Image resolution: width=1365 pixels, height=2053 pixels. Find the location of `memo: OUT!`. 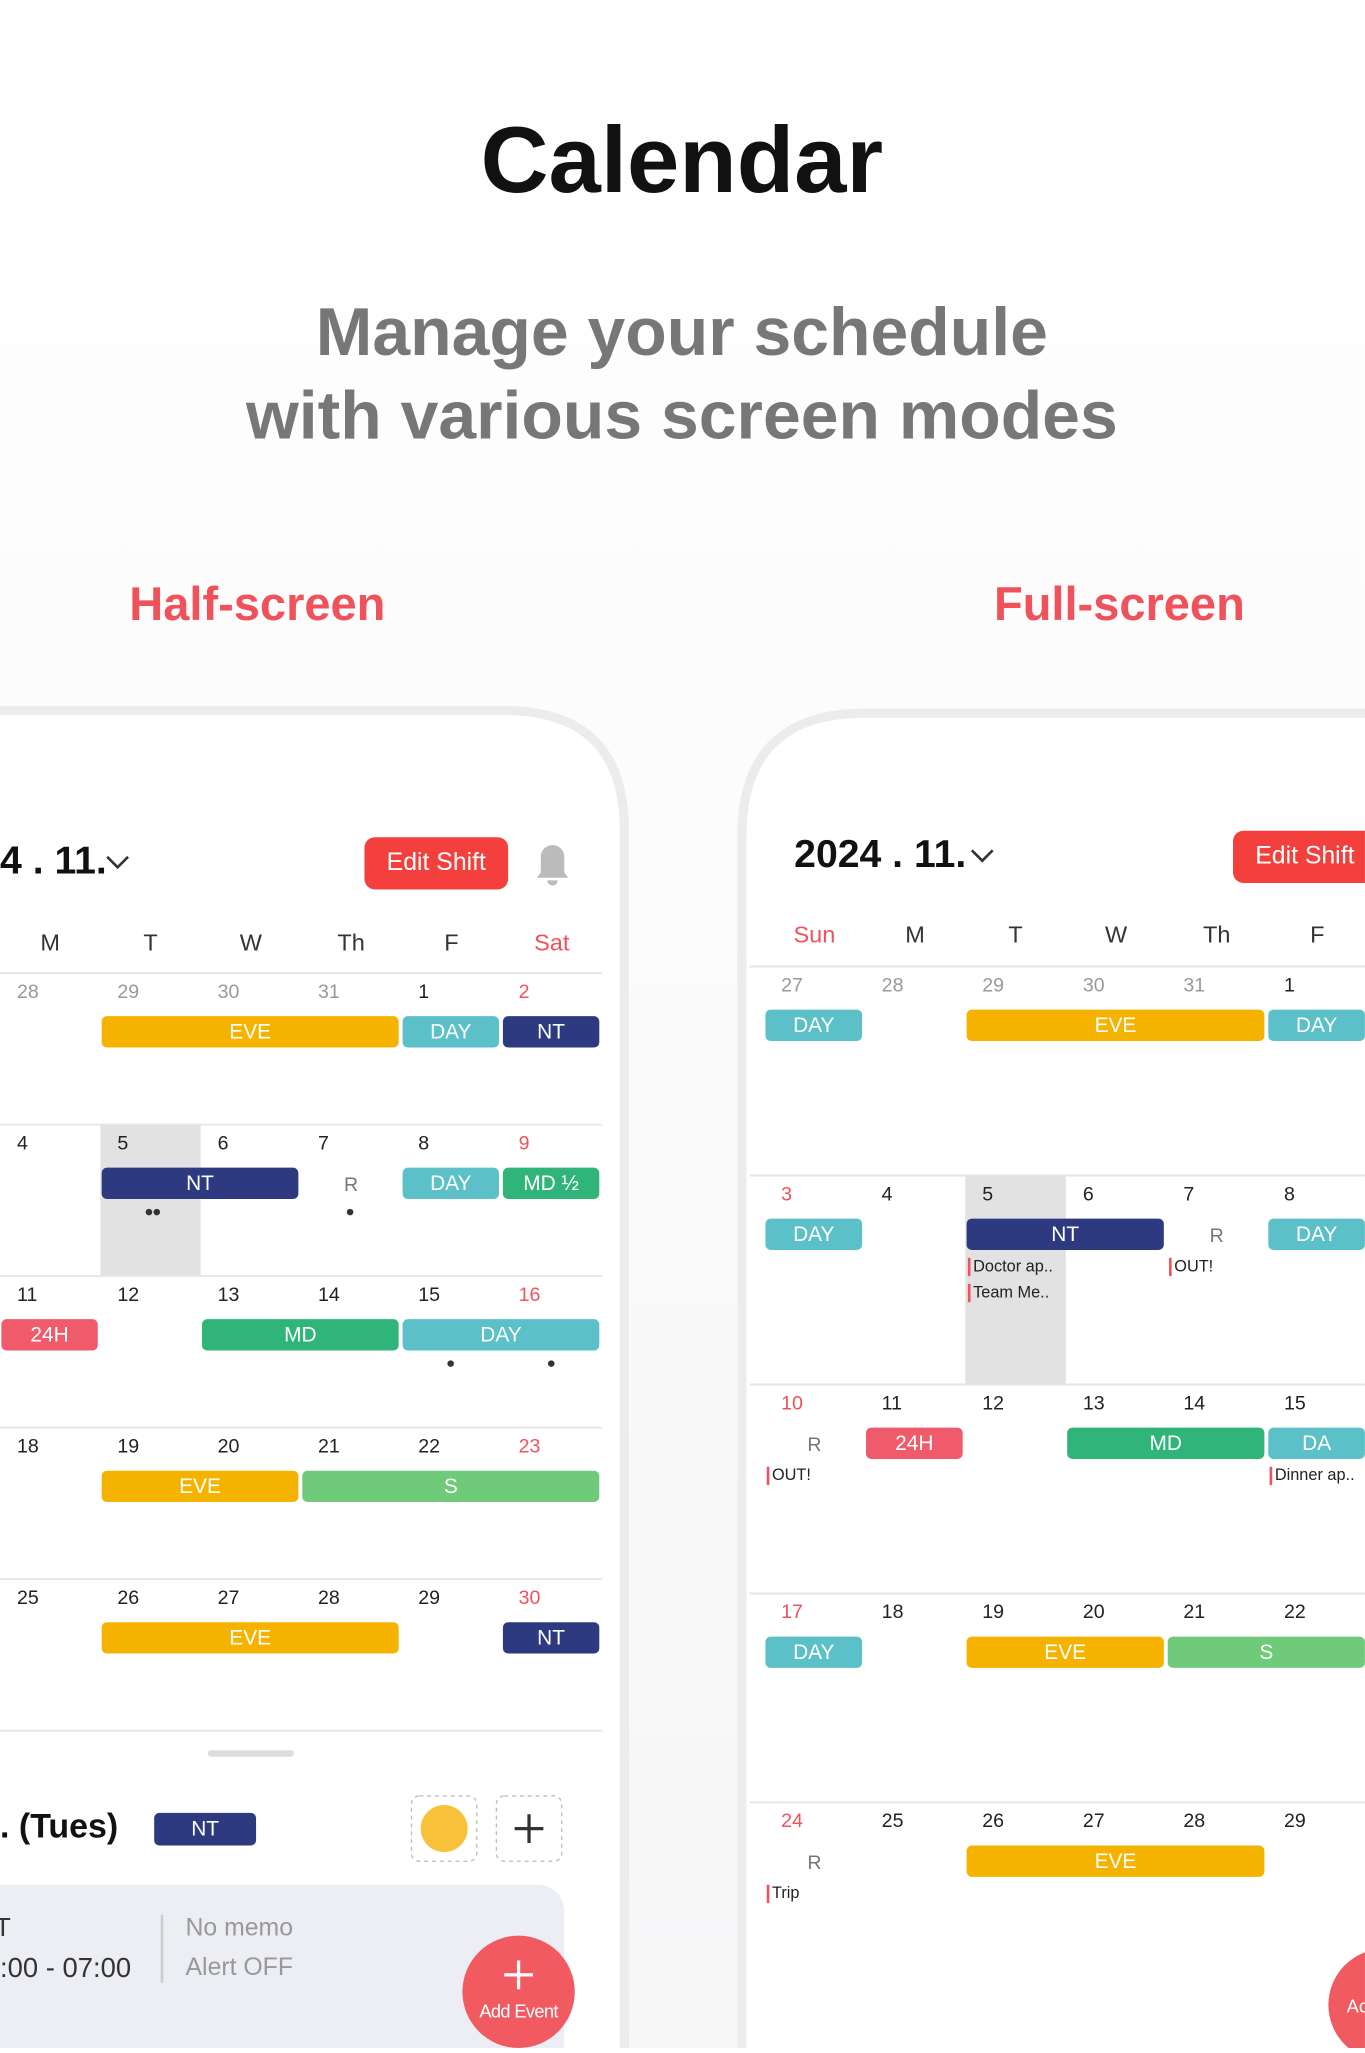

memo: OUT! is located at coordinates (791, 1475).